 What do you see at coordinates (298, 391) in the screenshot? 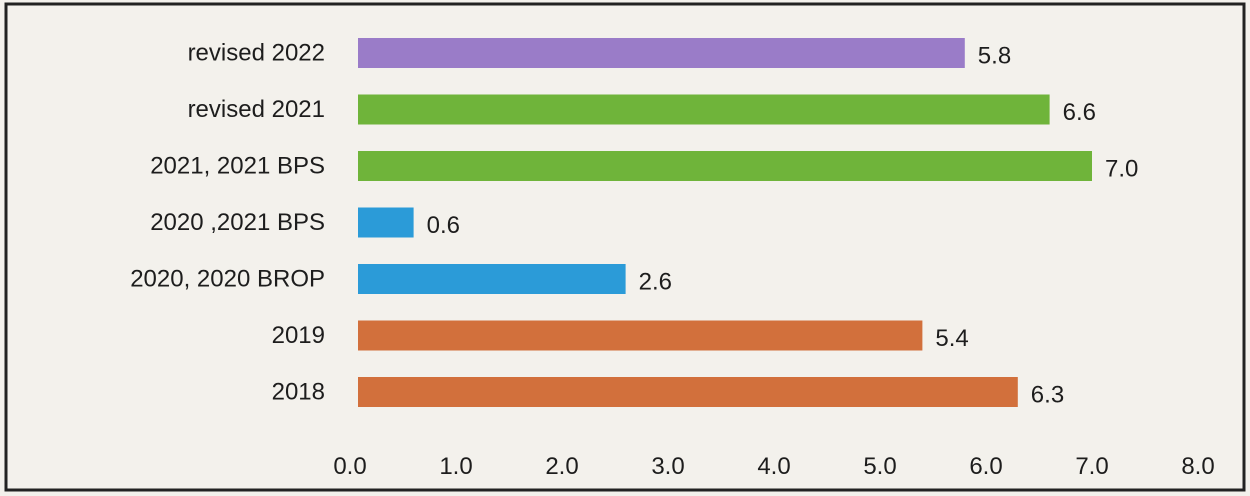
I see `category-label-6: 2018` at bounding box center [298, 391].